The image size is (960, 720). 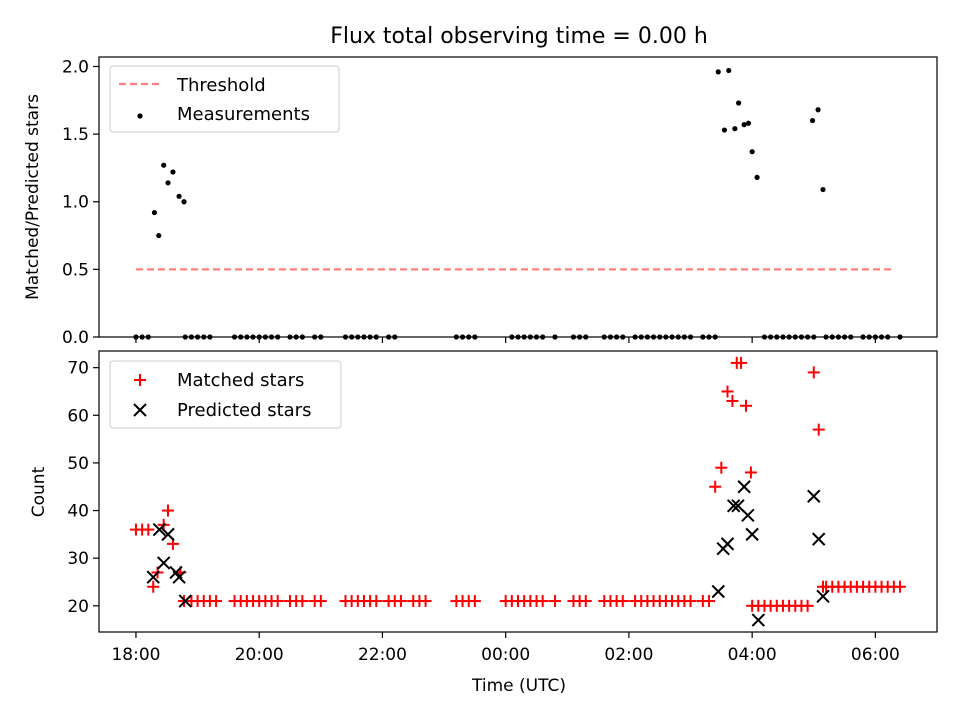 What do you see at coordinates (140, 410) in the screenshot?
I see `legend-predicted-swatch` at bounding box center [140, 410].